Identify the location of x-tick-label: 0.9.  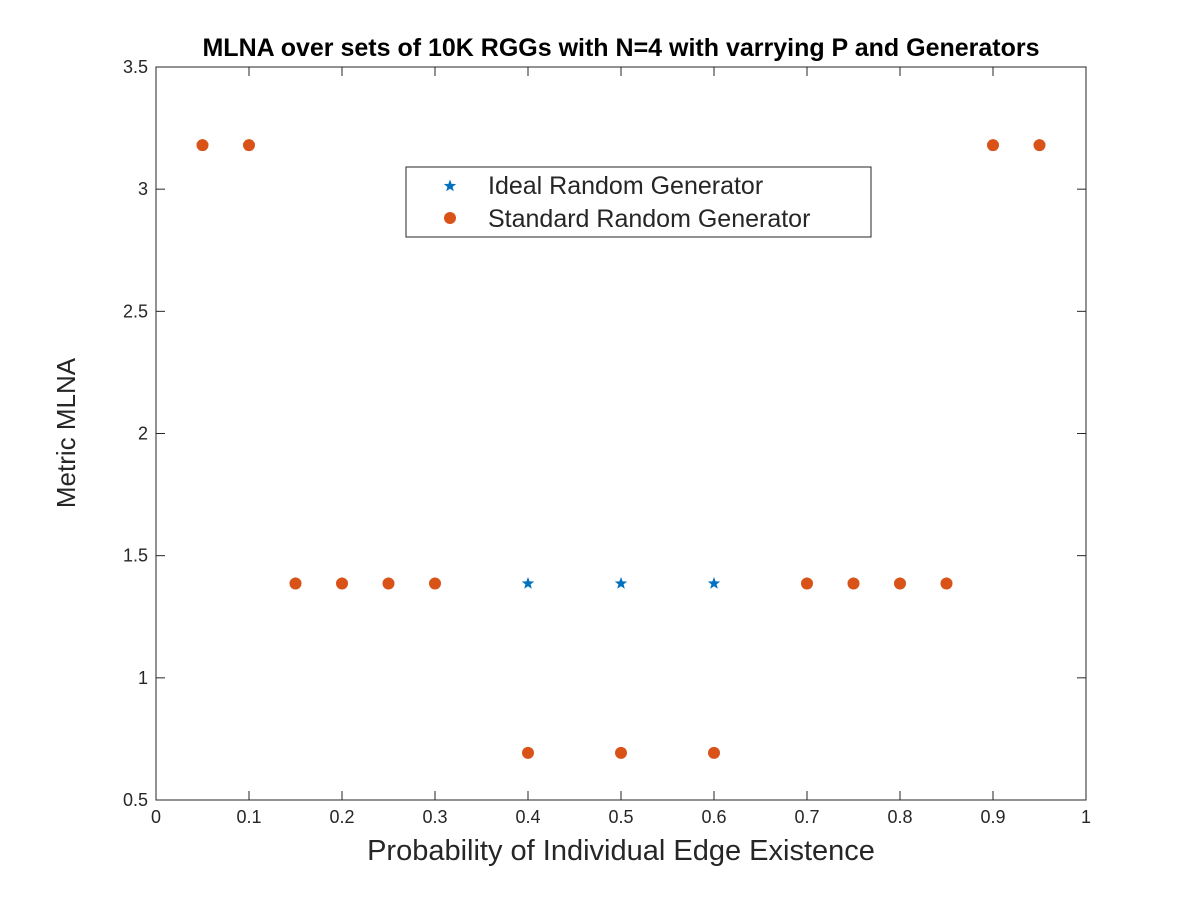
(992, 817).